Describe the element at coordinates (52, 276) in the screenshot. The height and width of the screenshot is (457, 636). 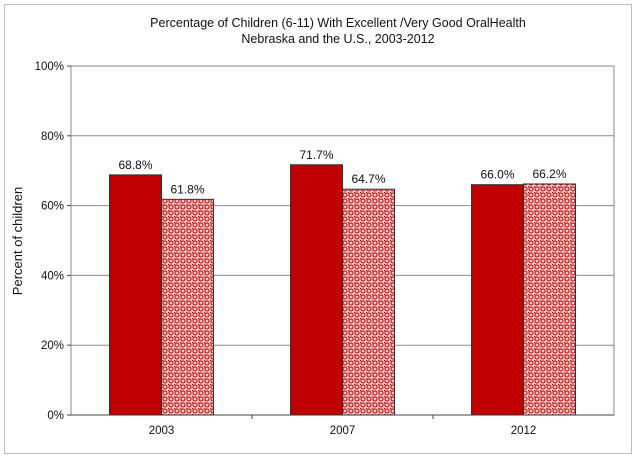
I see `y-tick-label: 40%` at that location.